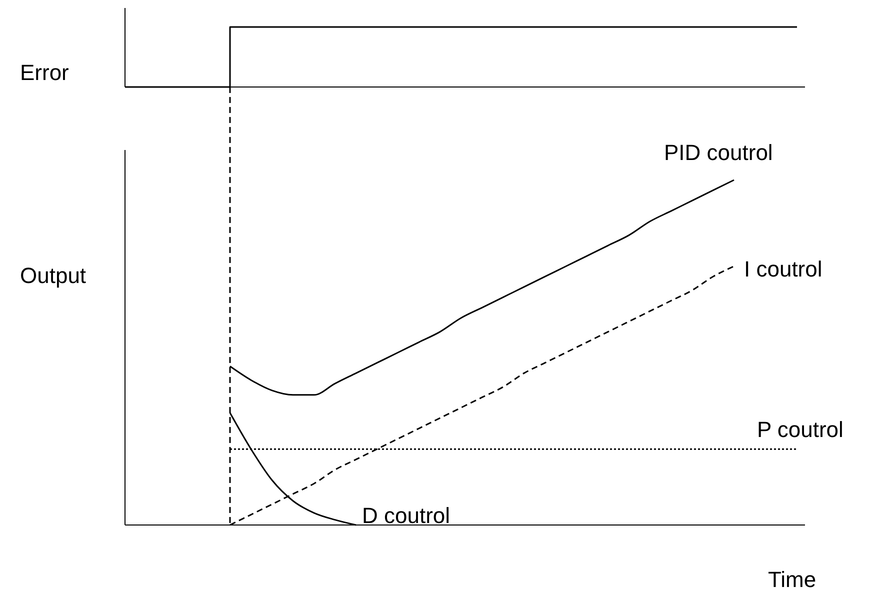 This screenshot has width=880, height=606. What do you see at coordinates (783, 269) in the screenshot?
I see `series-label: I coutrol` at bounding box center [783, 269].